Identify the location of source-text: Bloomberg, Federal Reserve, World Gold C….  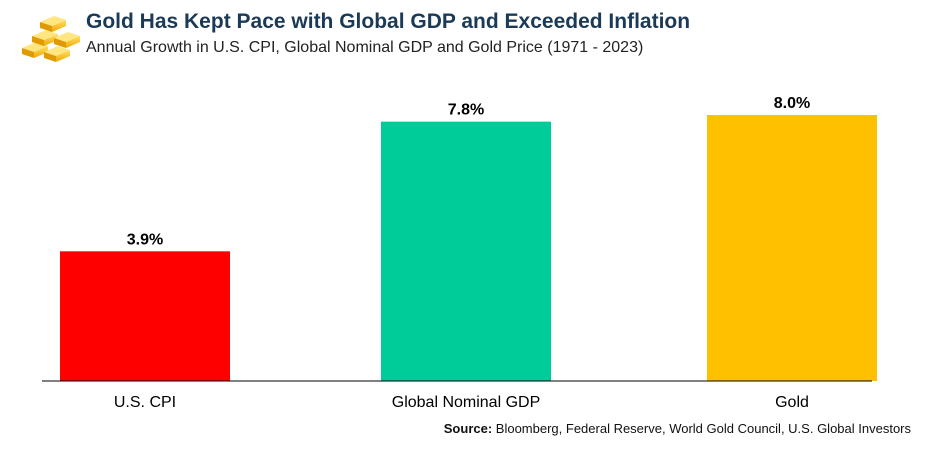
(701, 428).